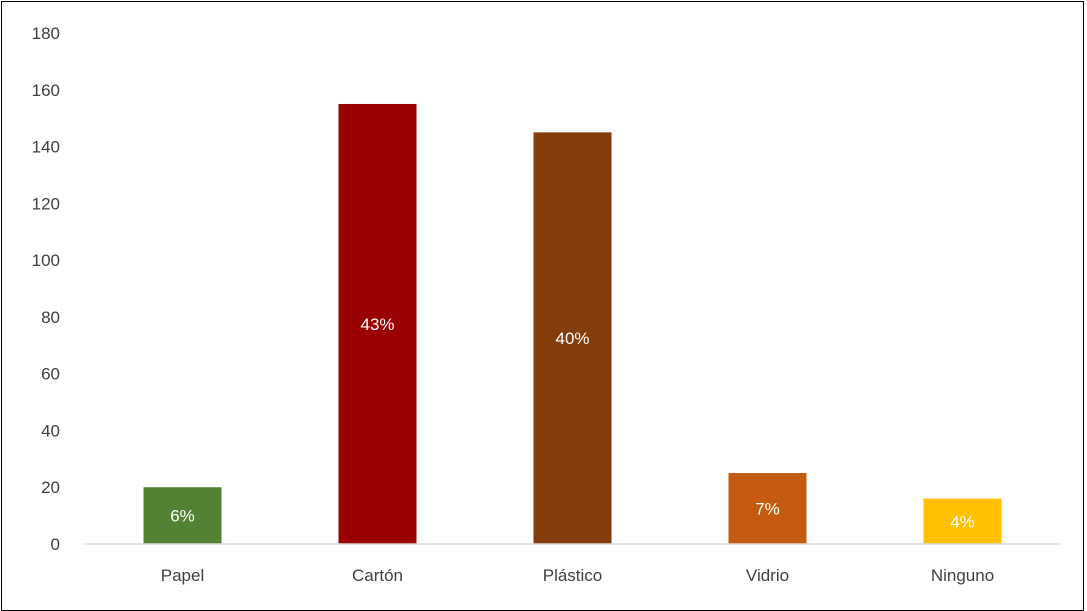  Describe the element at coordinates (46, 147) in the screenshot. I see `y-tick-label: 140` at that location.